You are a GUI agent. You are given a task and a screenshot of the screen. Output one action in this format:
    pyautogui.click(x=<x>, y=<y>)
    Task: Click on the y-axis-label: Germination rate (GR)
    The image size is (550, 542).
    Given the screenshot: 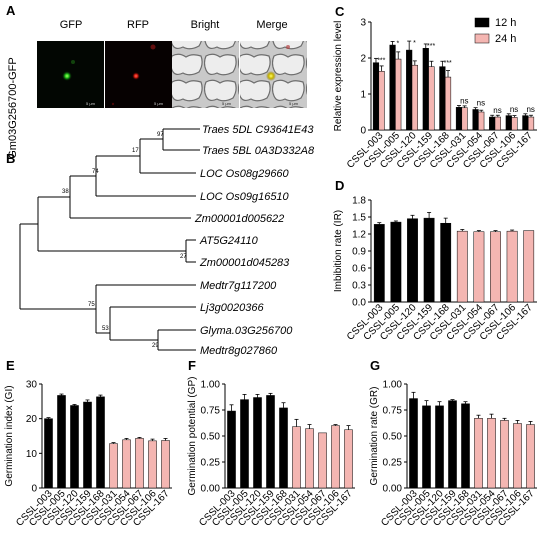 What is the action you would take?
    pyautogui.click(x=374, y=436)
    